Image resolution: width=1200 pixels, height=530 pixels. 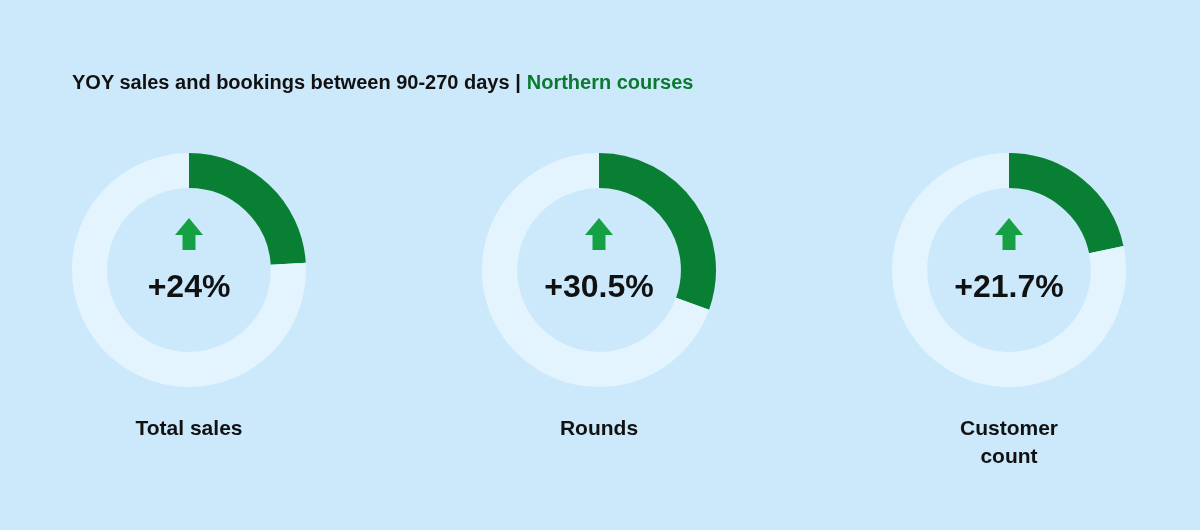 What do you see at coordinates (599, 428) in the screenshot?
I see `text: Rounds` at bounding box center [599, 428].